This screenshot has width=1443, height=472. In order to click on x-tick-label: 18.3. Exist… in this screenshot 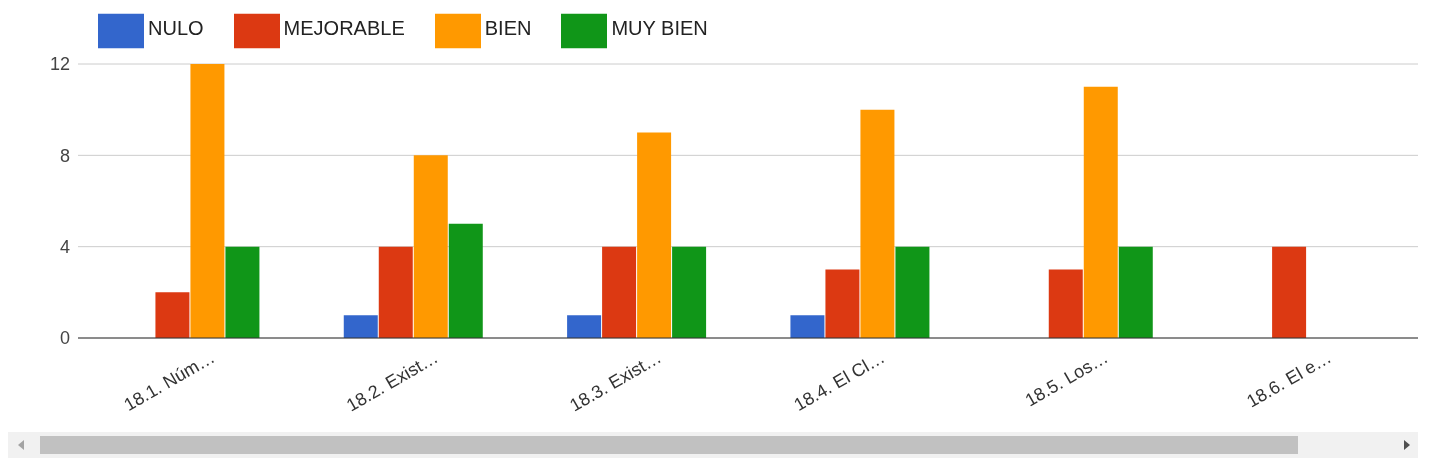, I will do `click(615, 381)`.